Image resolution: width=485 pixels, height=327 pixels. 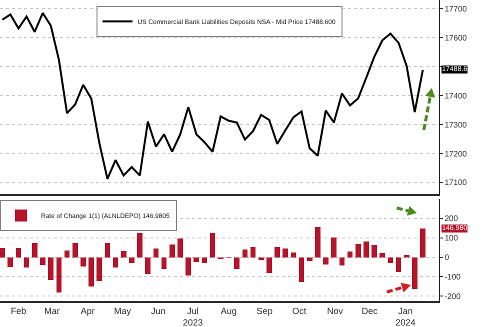 I want to click on x-tick-label: Feb, so click(x=18, y=311).